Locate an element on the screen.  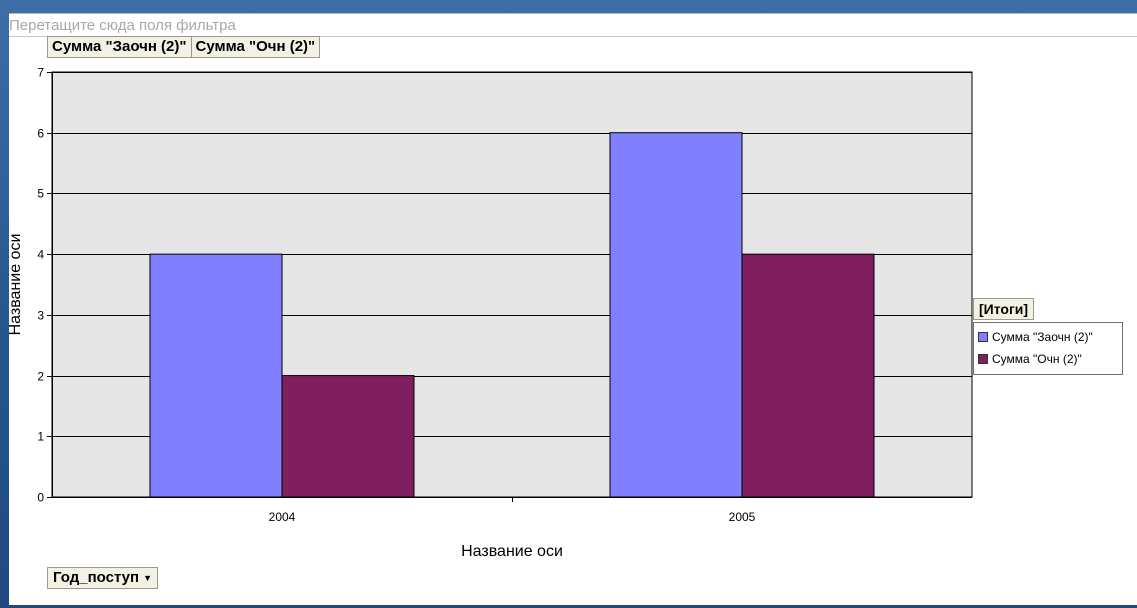
legend-swatch-ochn is located at coordinates (983, 359).